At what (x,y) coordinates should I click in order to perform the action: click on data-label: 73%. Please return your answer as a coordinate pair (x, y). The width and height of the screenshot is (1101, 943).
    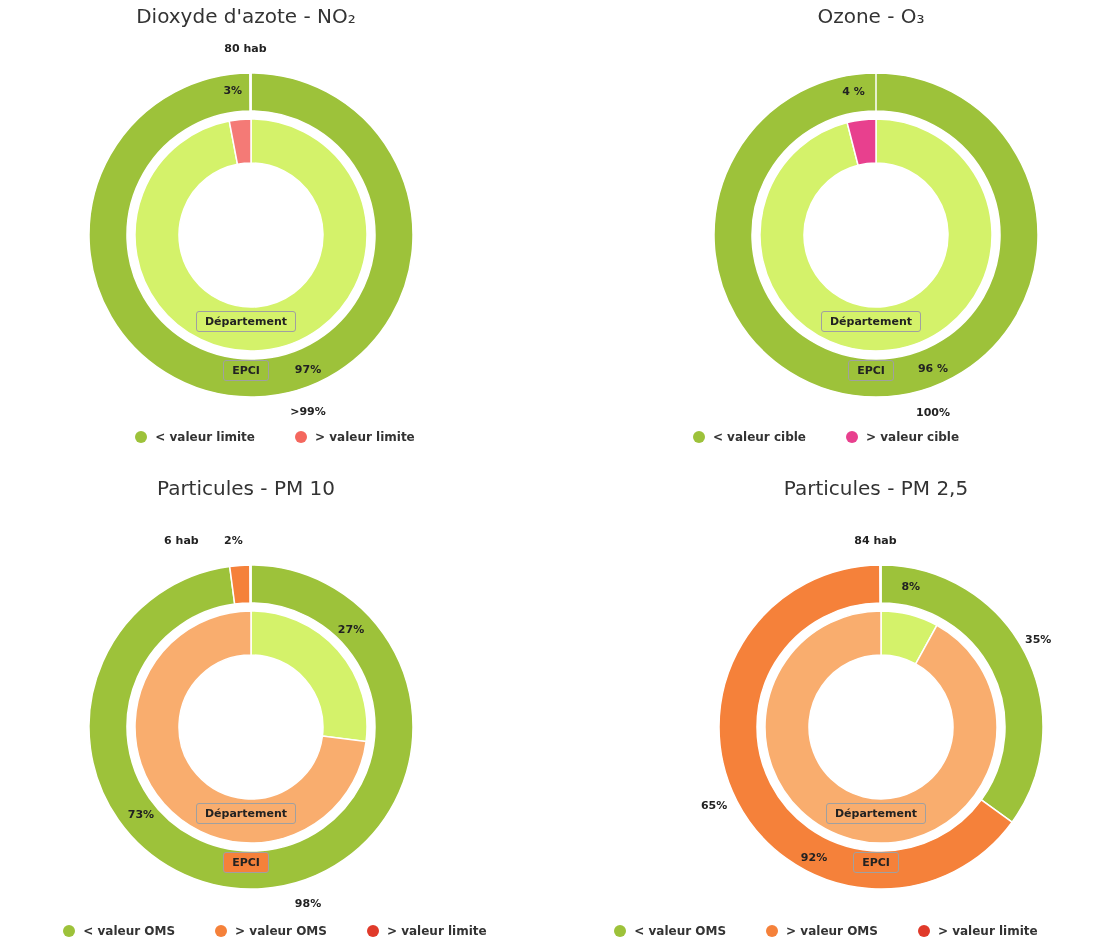
    Looking at the image, I should click on (141, 815).